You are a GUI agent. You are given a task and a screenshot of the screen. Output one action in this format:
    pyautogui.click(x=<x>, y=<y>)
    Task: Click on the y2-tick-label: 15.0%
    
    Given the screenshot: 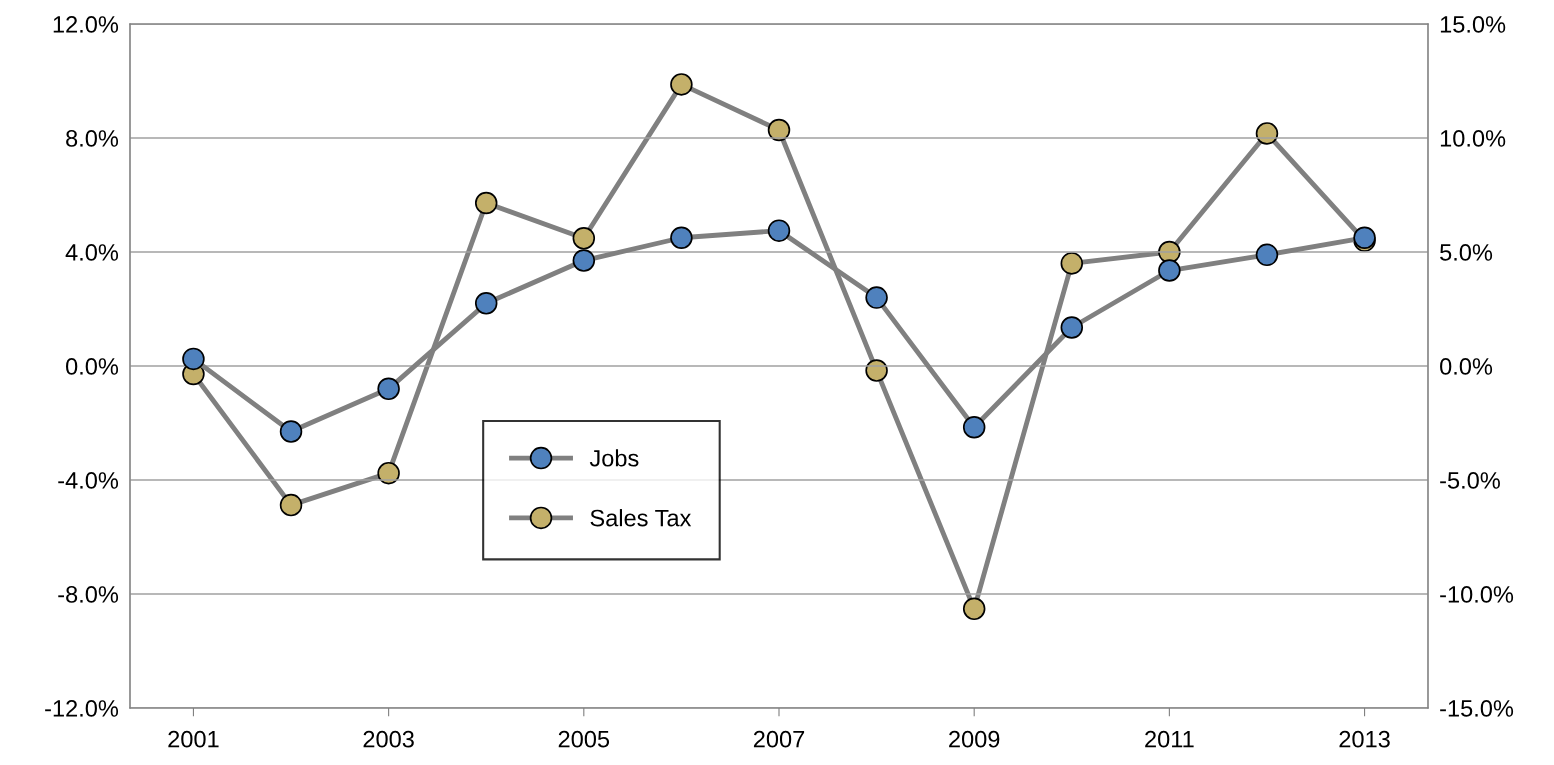 What is the action you would take?
    pyautogui.click(x=1473, y=24)
    